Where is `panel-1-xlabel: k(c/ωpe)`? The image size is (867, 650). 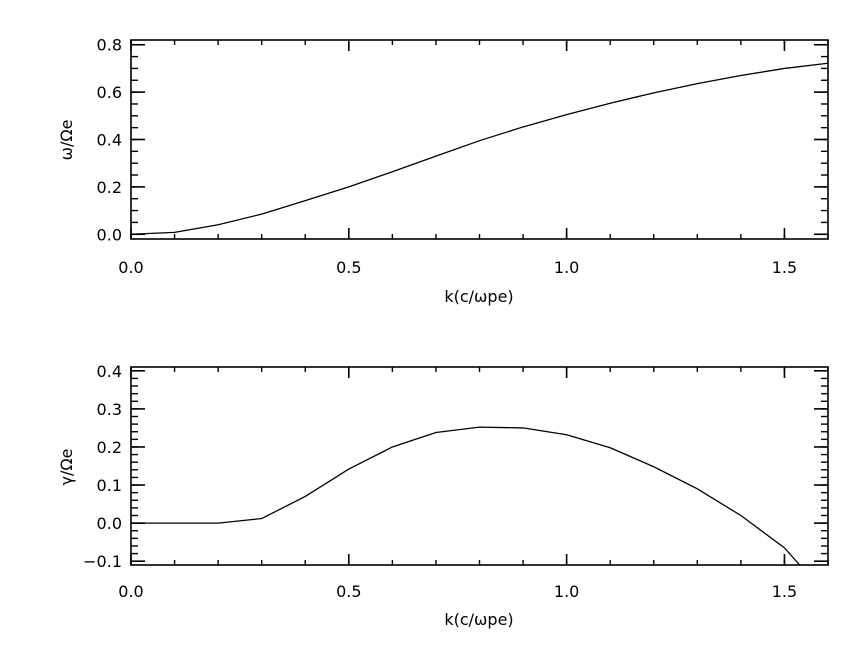 panel-1-xlabel: k(c/ωpe) is located at coordinates (478, 619).